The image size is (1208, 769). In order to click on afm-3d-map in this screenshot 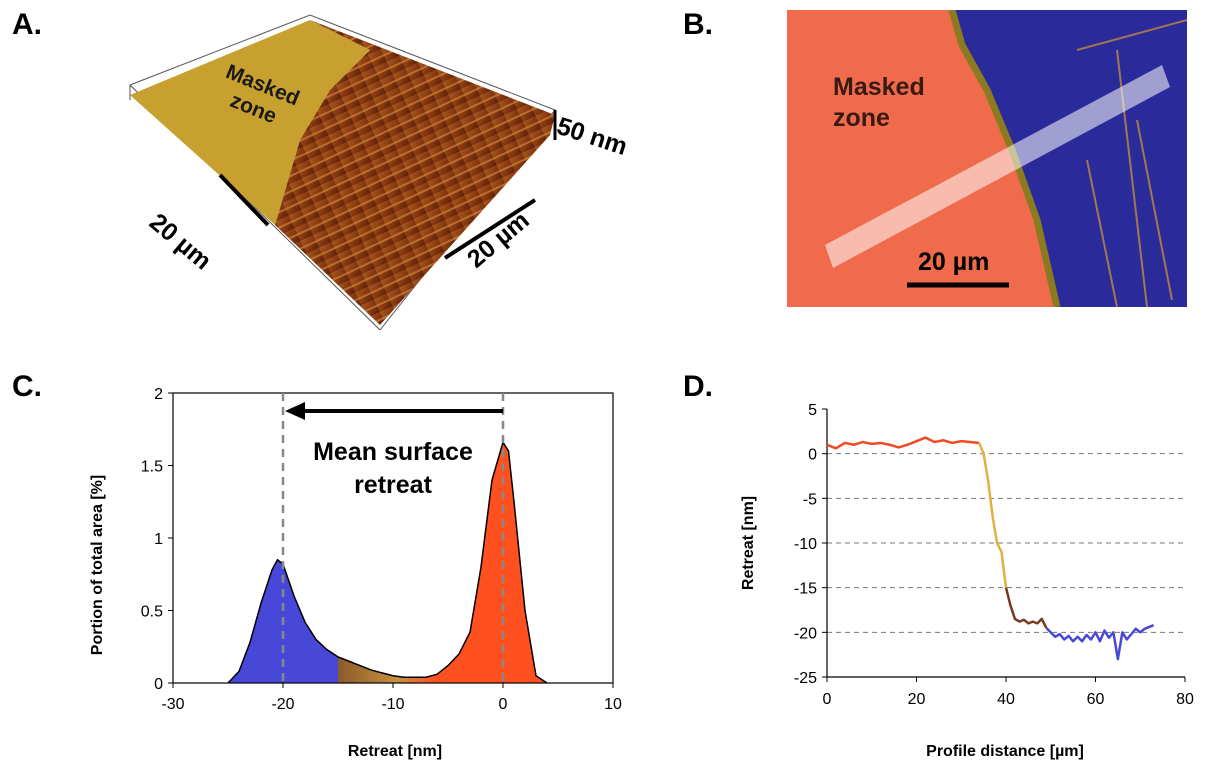, I will do `click(343, 172)`.